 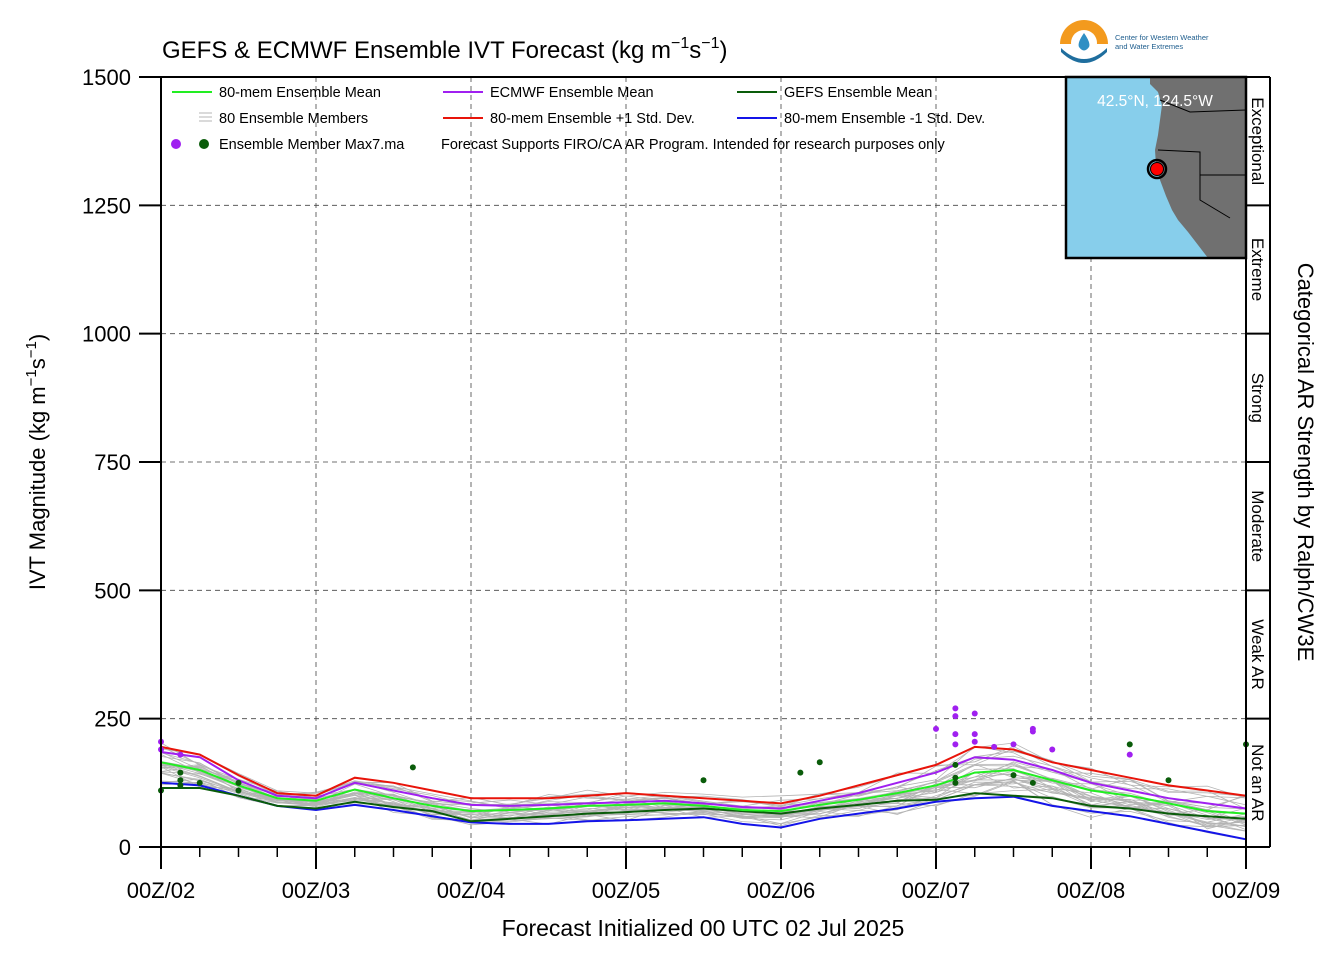 I want to click on max-markers, so click(x=703, y=749).